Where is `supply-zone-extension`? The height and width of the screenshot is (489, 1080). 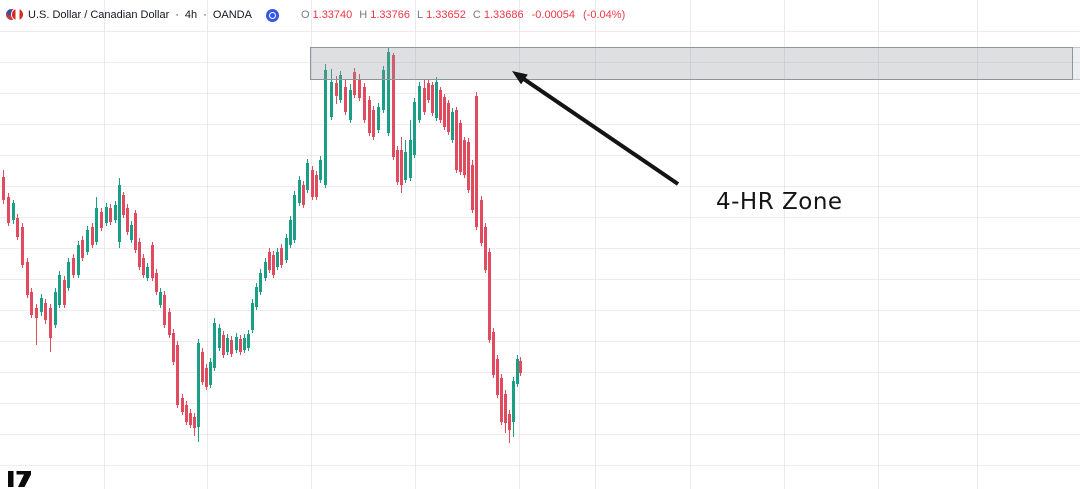 supply-zone-extension is located at coordinates (1076, 63).